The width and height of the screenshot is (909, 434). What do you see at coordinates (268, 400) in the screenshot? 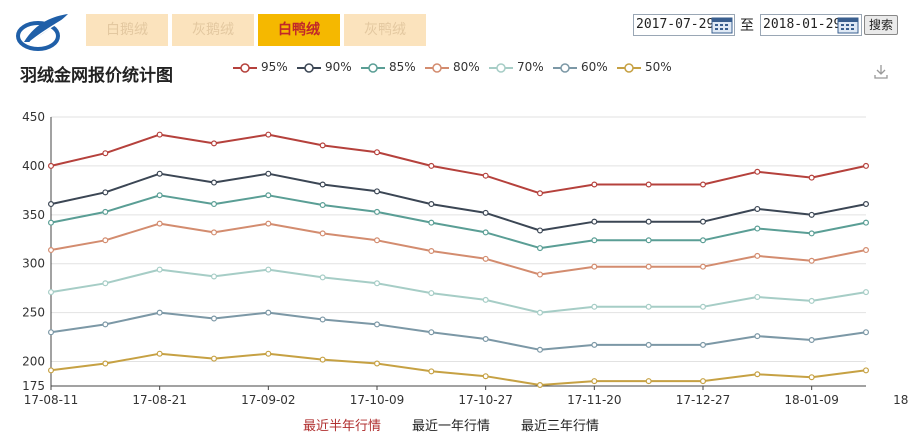
I see `x-tick-label: 17-09-02` at bounding box center [268, 400].